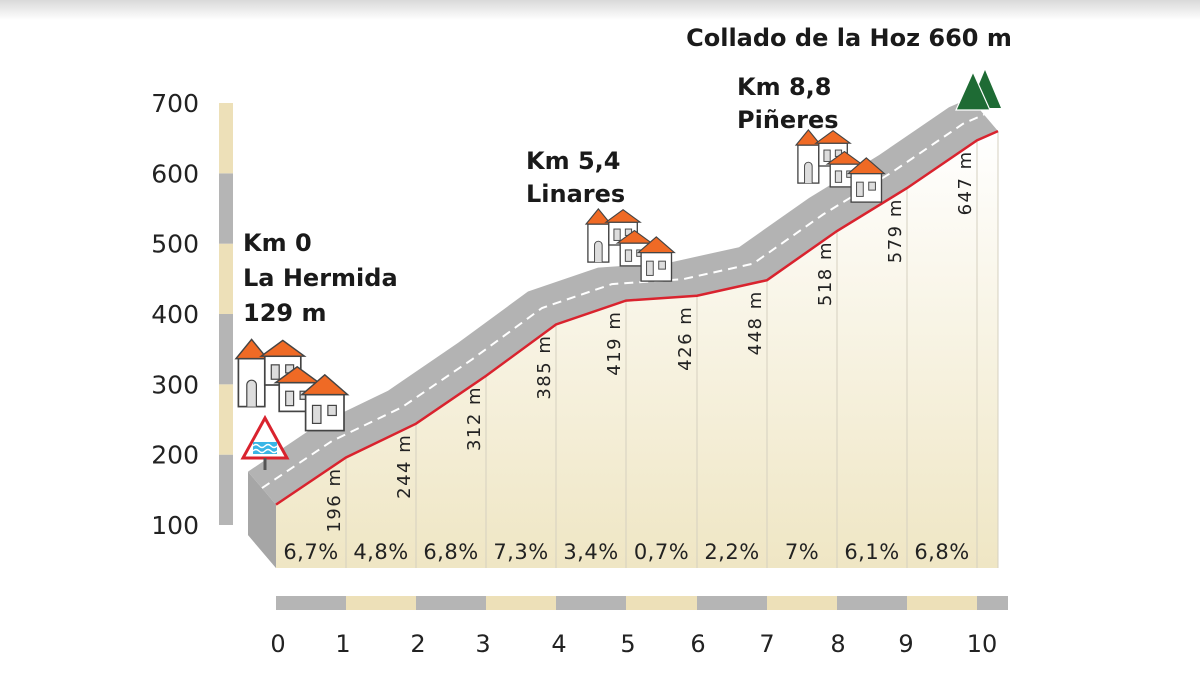  I want to click on y-tick-label: 700, so click(175, 103).